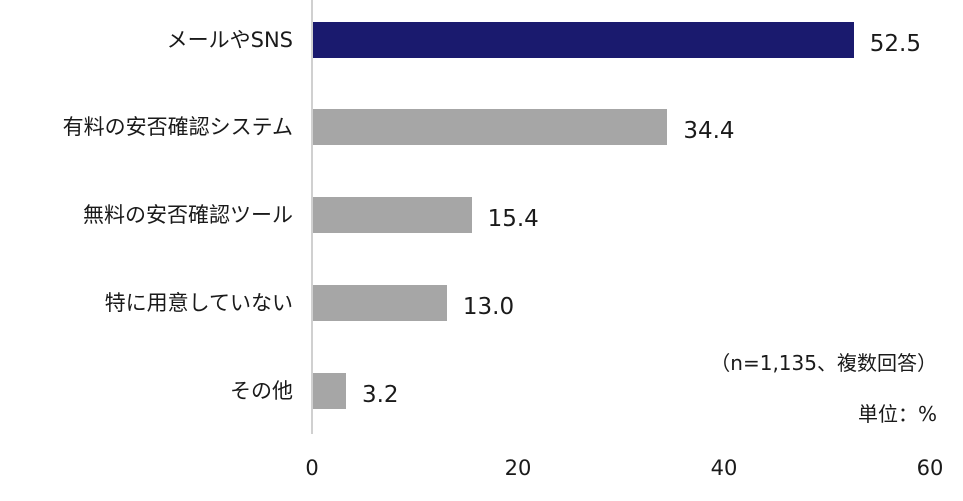 The image size is (963, 501). I want to click on y-axis-line, so click(312, 217).